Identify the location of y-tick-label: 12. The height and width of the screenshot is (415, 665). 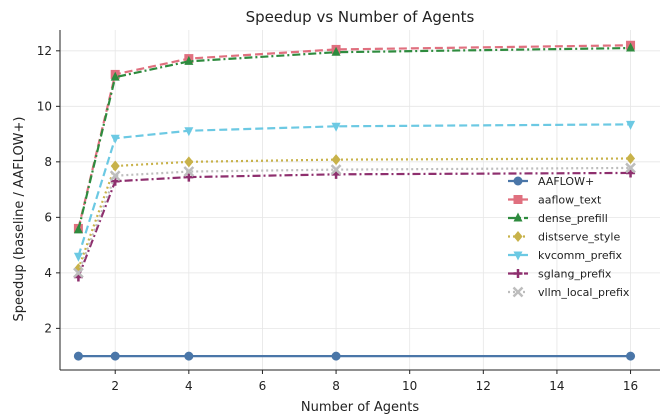
(44, 51).